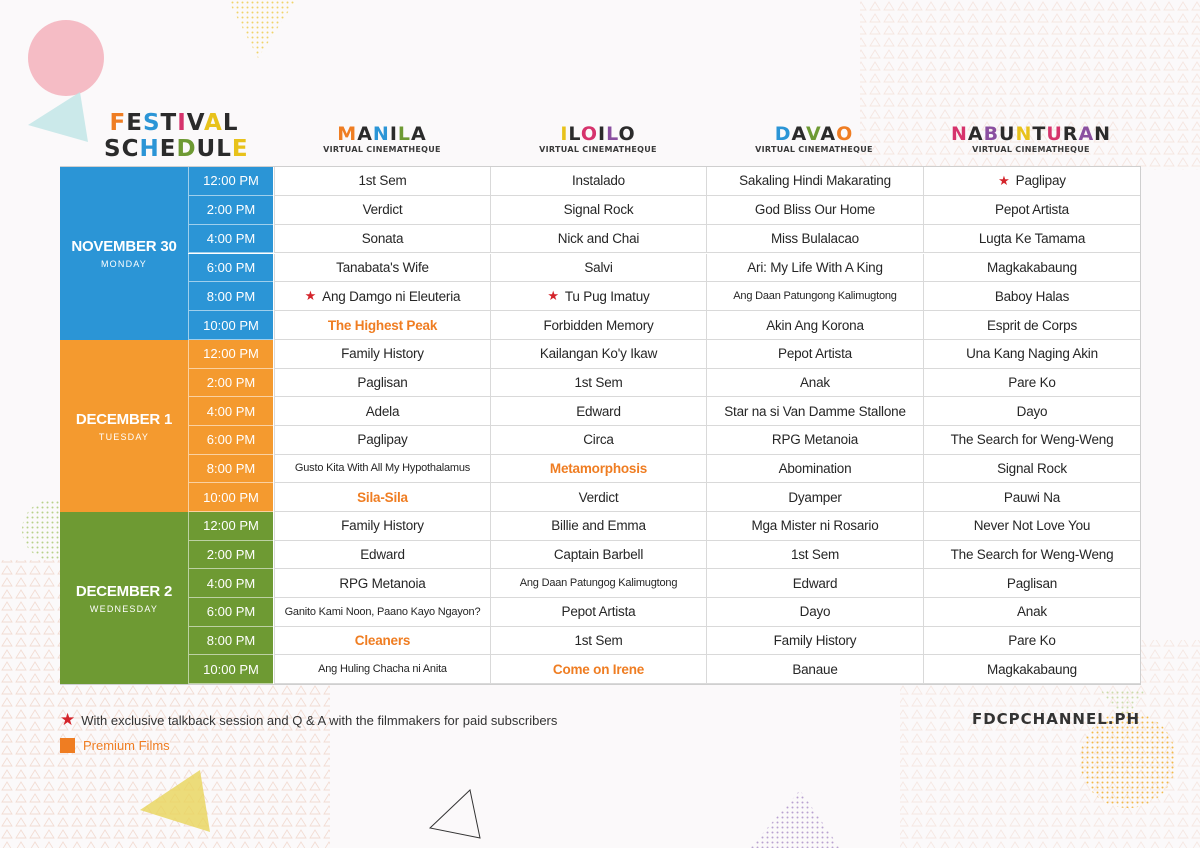  I want to click on film-title: 1st Sem, so click(382, 181).